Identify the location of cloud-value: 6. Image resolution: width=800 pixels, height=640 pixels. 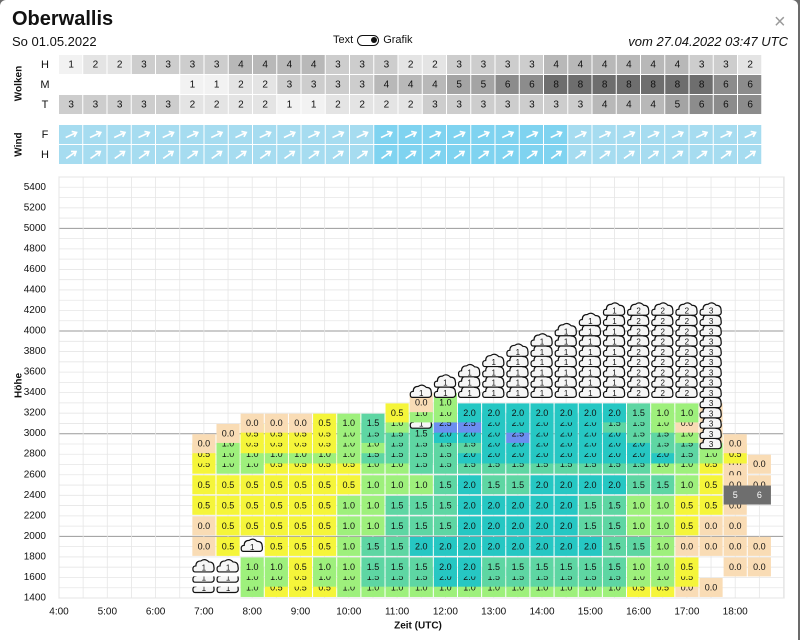
(750, 105).